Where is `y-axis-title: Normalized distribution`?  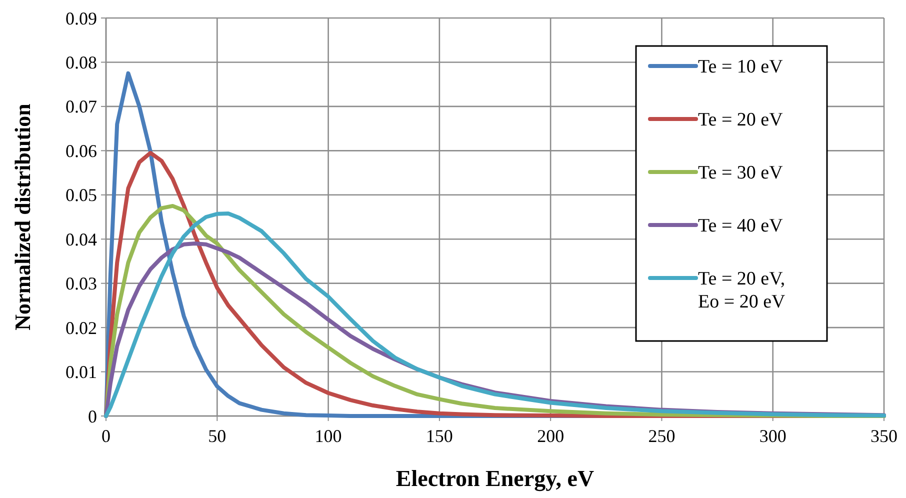
y-axis-title: Normalized distribution is located at coordinates (22, 217).